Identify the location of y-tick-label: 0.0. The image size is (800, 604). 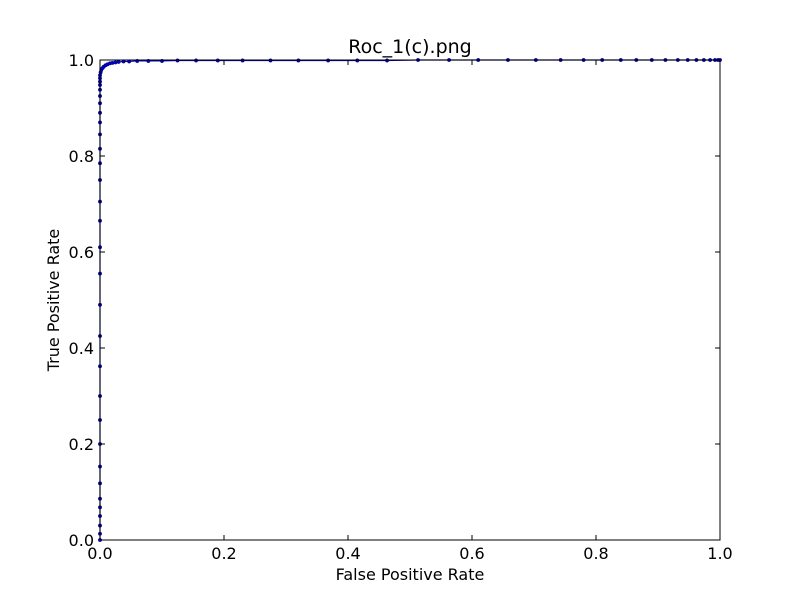
(81, 540).